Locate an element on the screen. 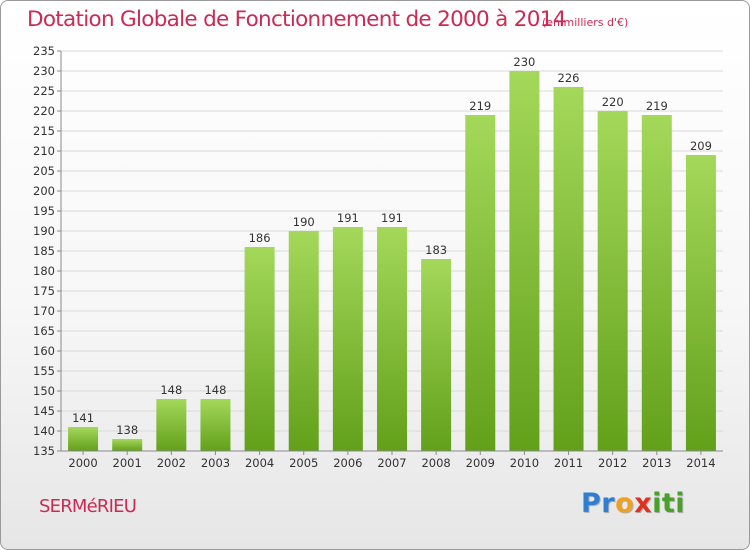  bar-2004 is located at coordinates (259, 349).